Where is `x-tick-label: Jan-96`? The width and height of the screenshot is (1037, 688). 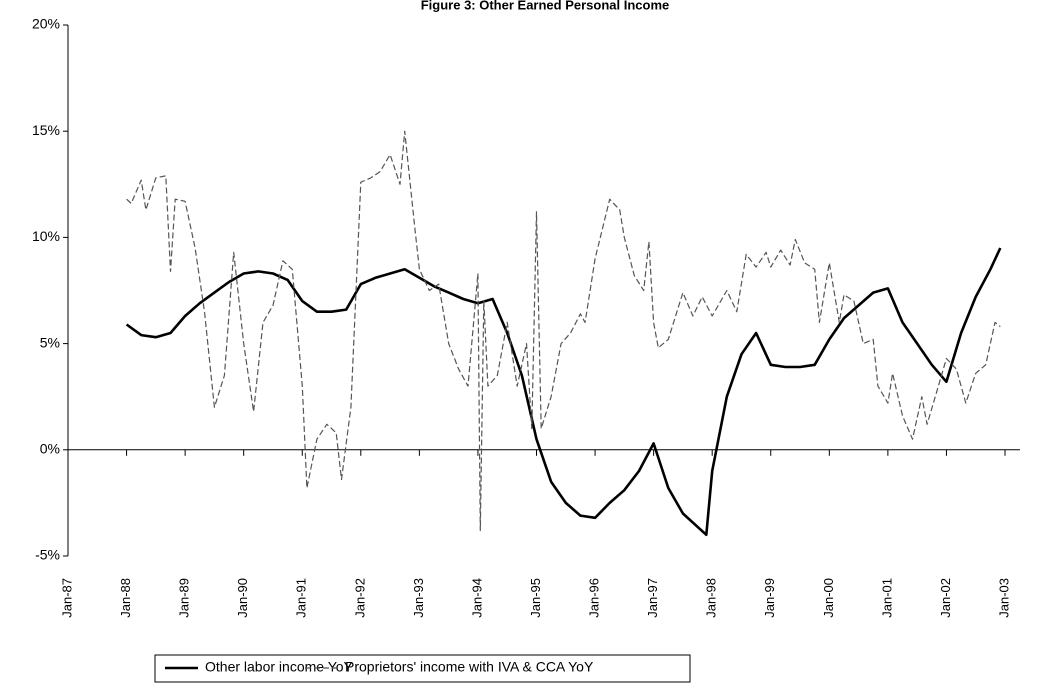
x-tick-label: Jan-96 is located at coordinates (594, 598).